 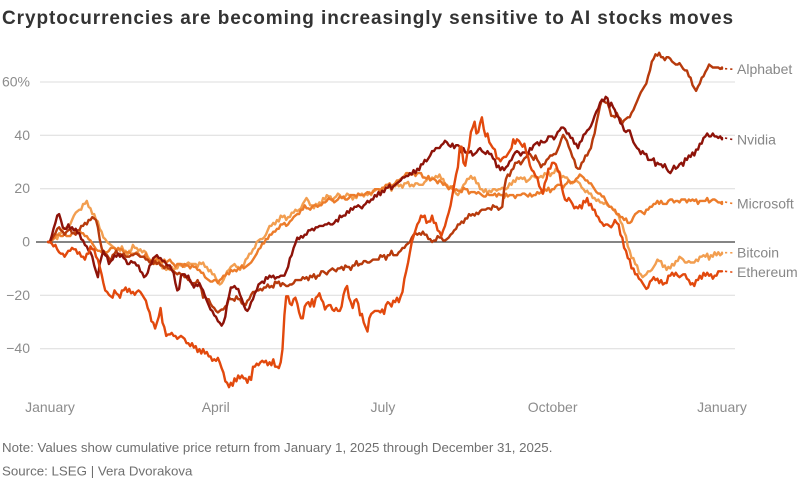 I want to click on svg-text: 60%, so click(x=16, y=82).